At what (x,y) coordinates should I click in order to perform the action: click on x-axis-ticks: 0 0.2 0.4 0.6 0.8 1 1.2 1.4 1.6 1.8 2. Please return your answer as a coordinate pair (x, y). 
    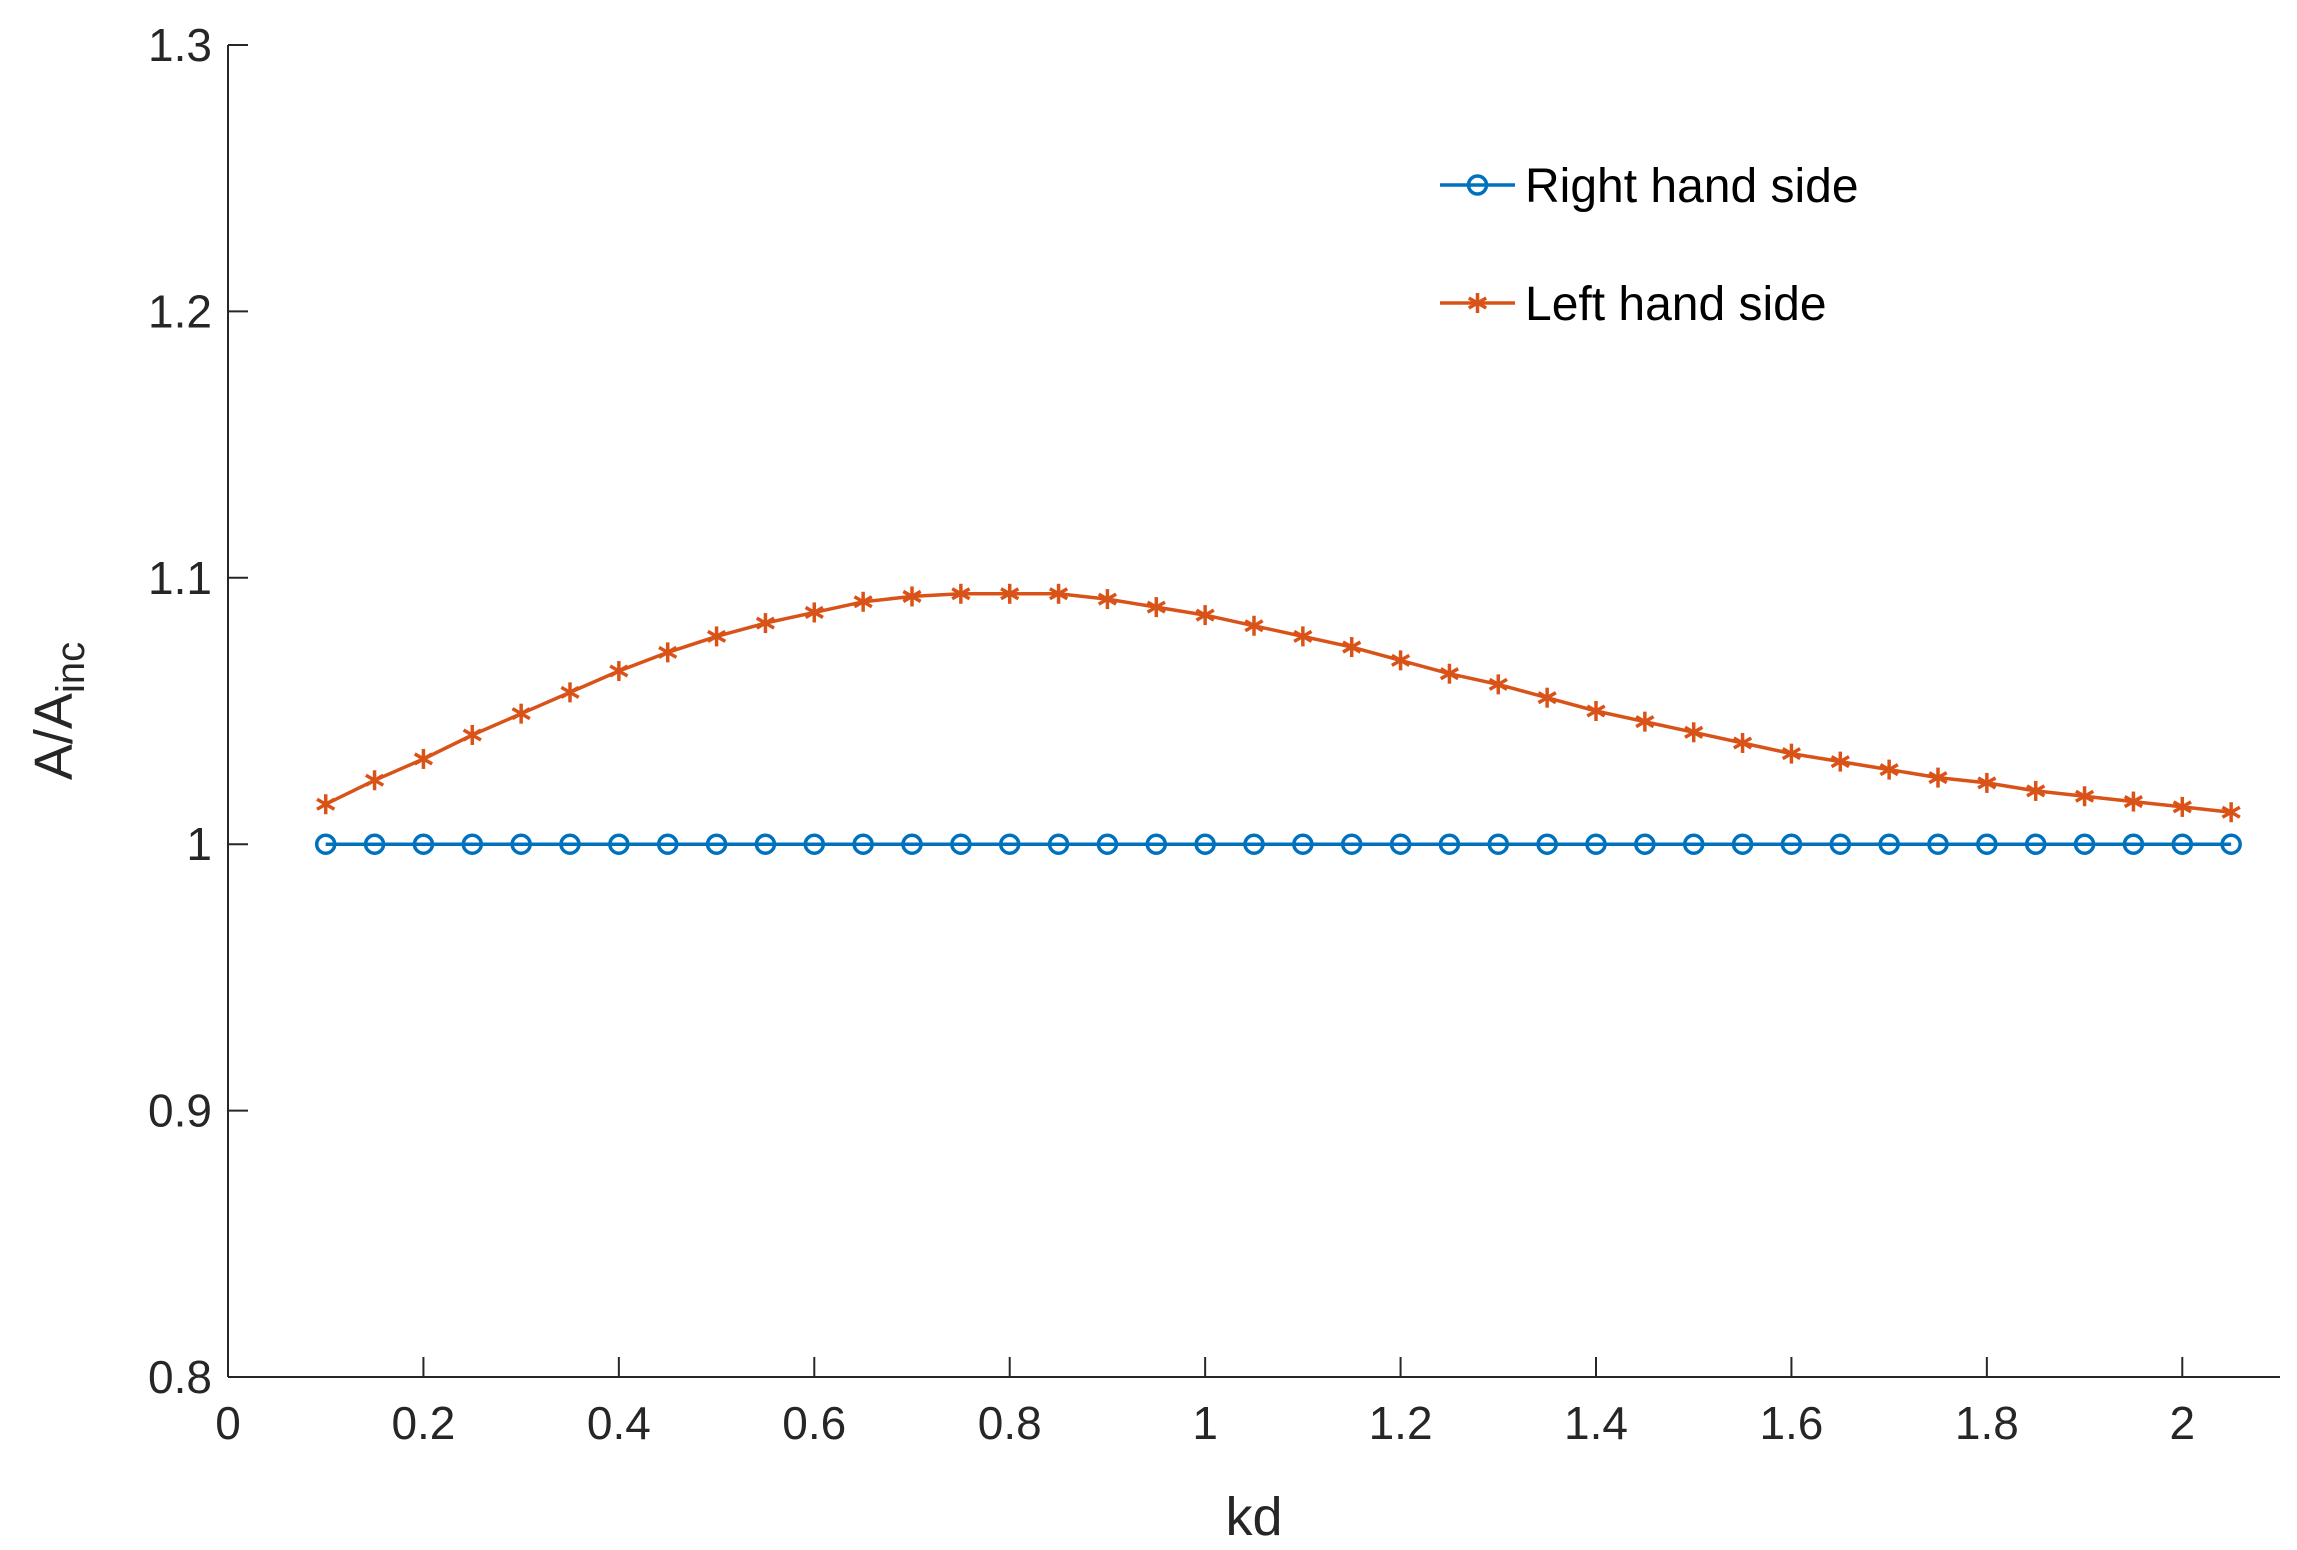
    Looking at the image, I should click on (1205, 1403).